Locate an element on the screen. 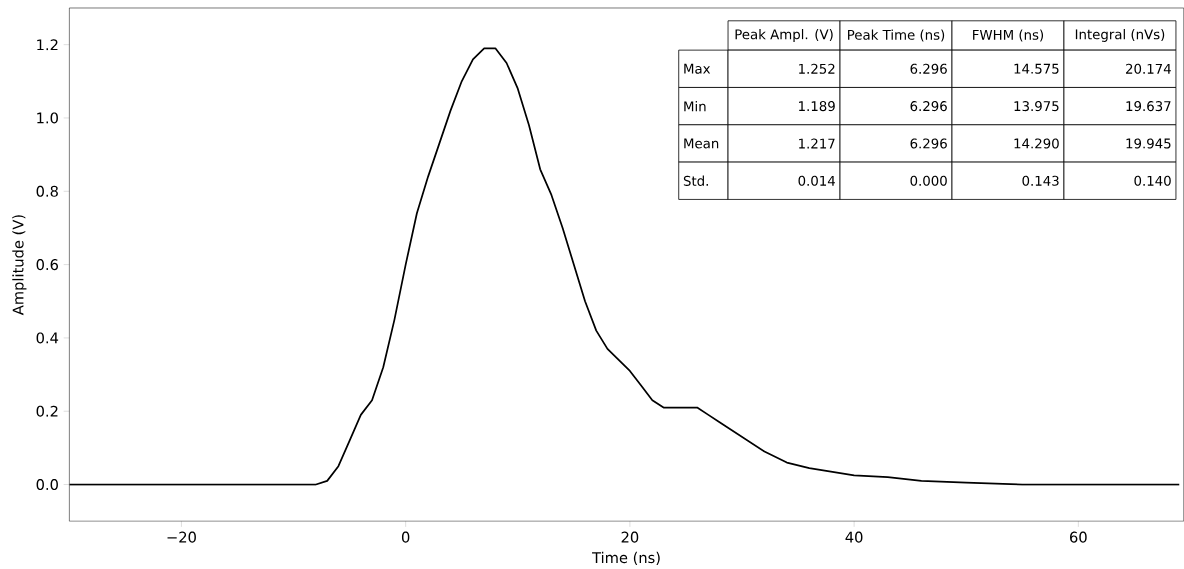  annotation: 14.575 is located at coordinates (1036, 68).